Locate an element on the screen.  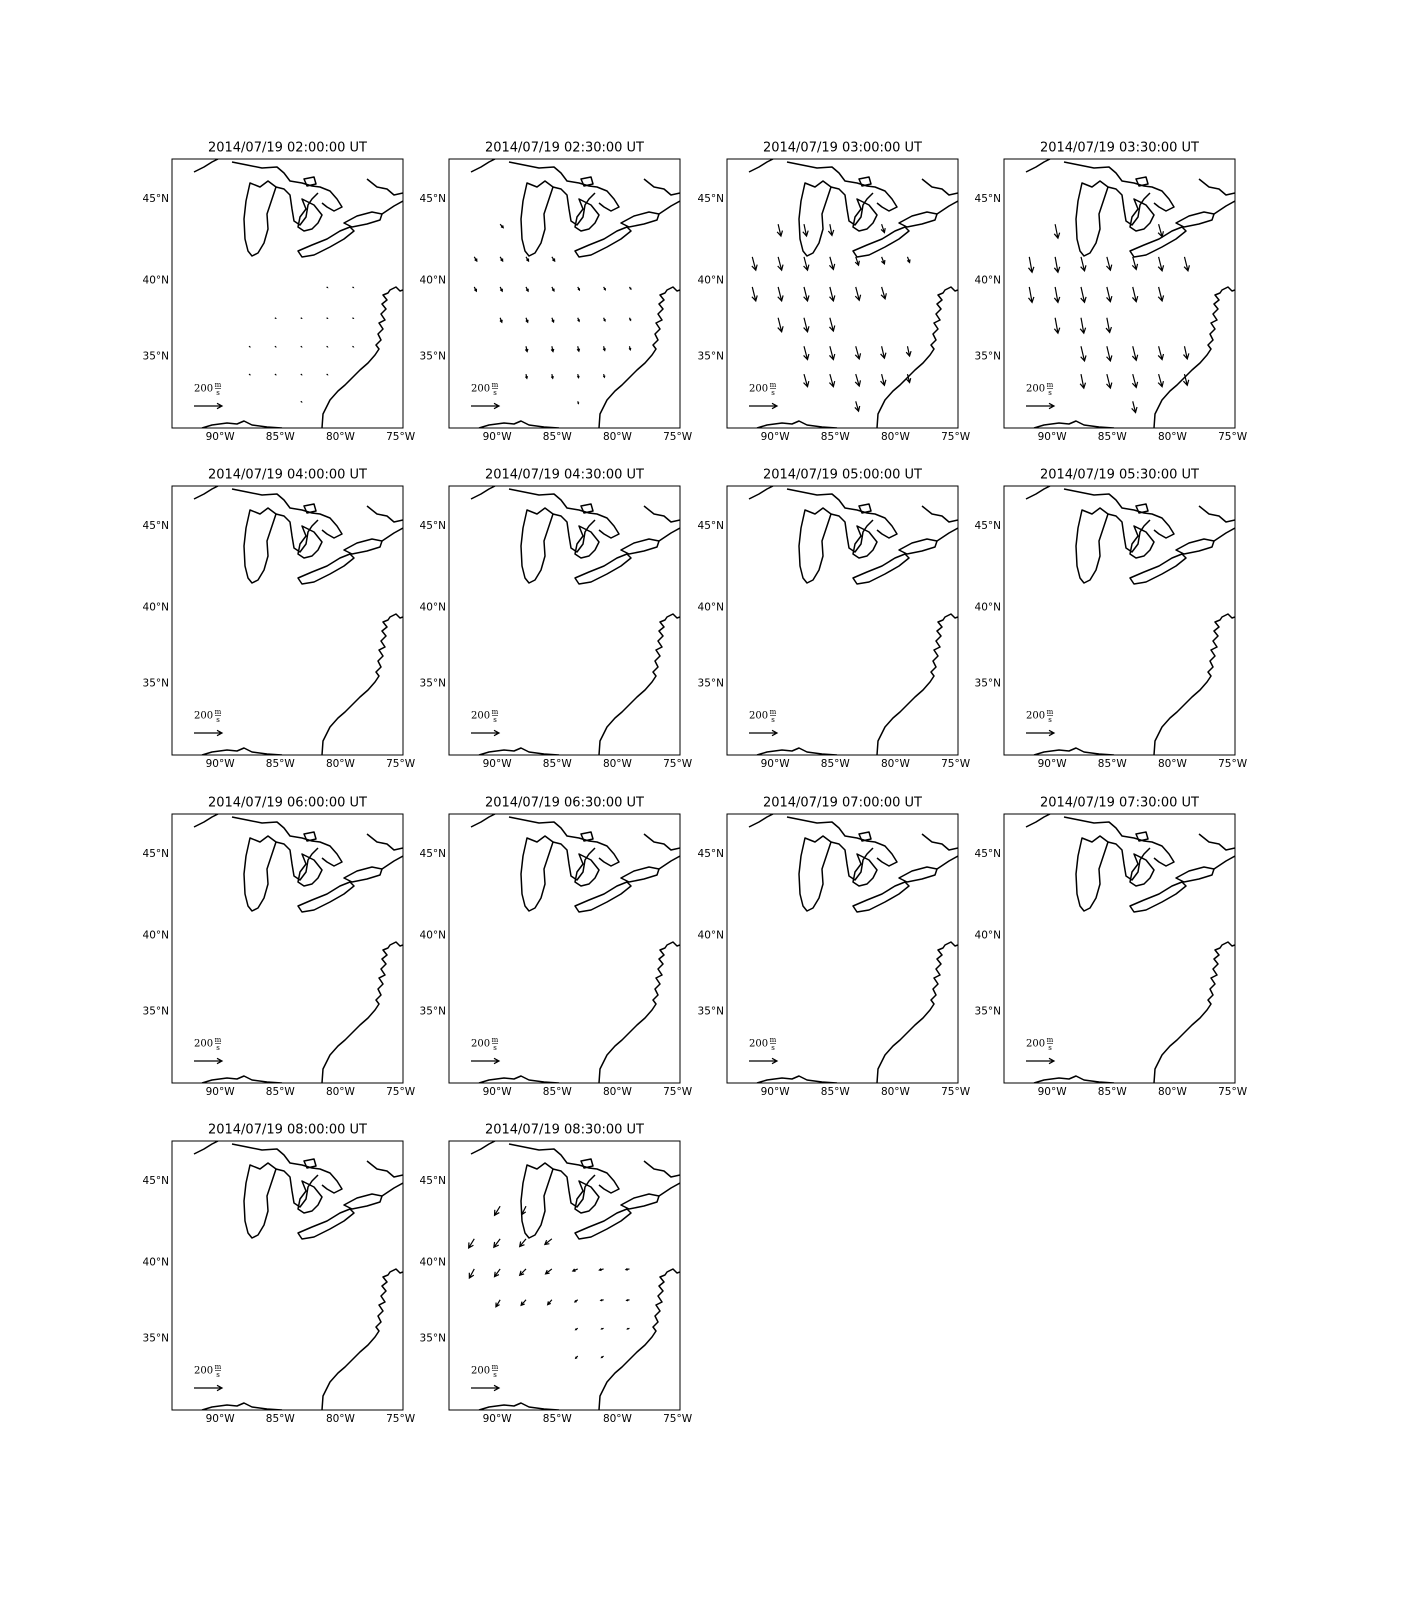
panel-title: 2014/07/19 04:30:00 UT is located at coordinates (564, 475).